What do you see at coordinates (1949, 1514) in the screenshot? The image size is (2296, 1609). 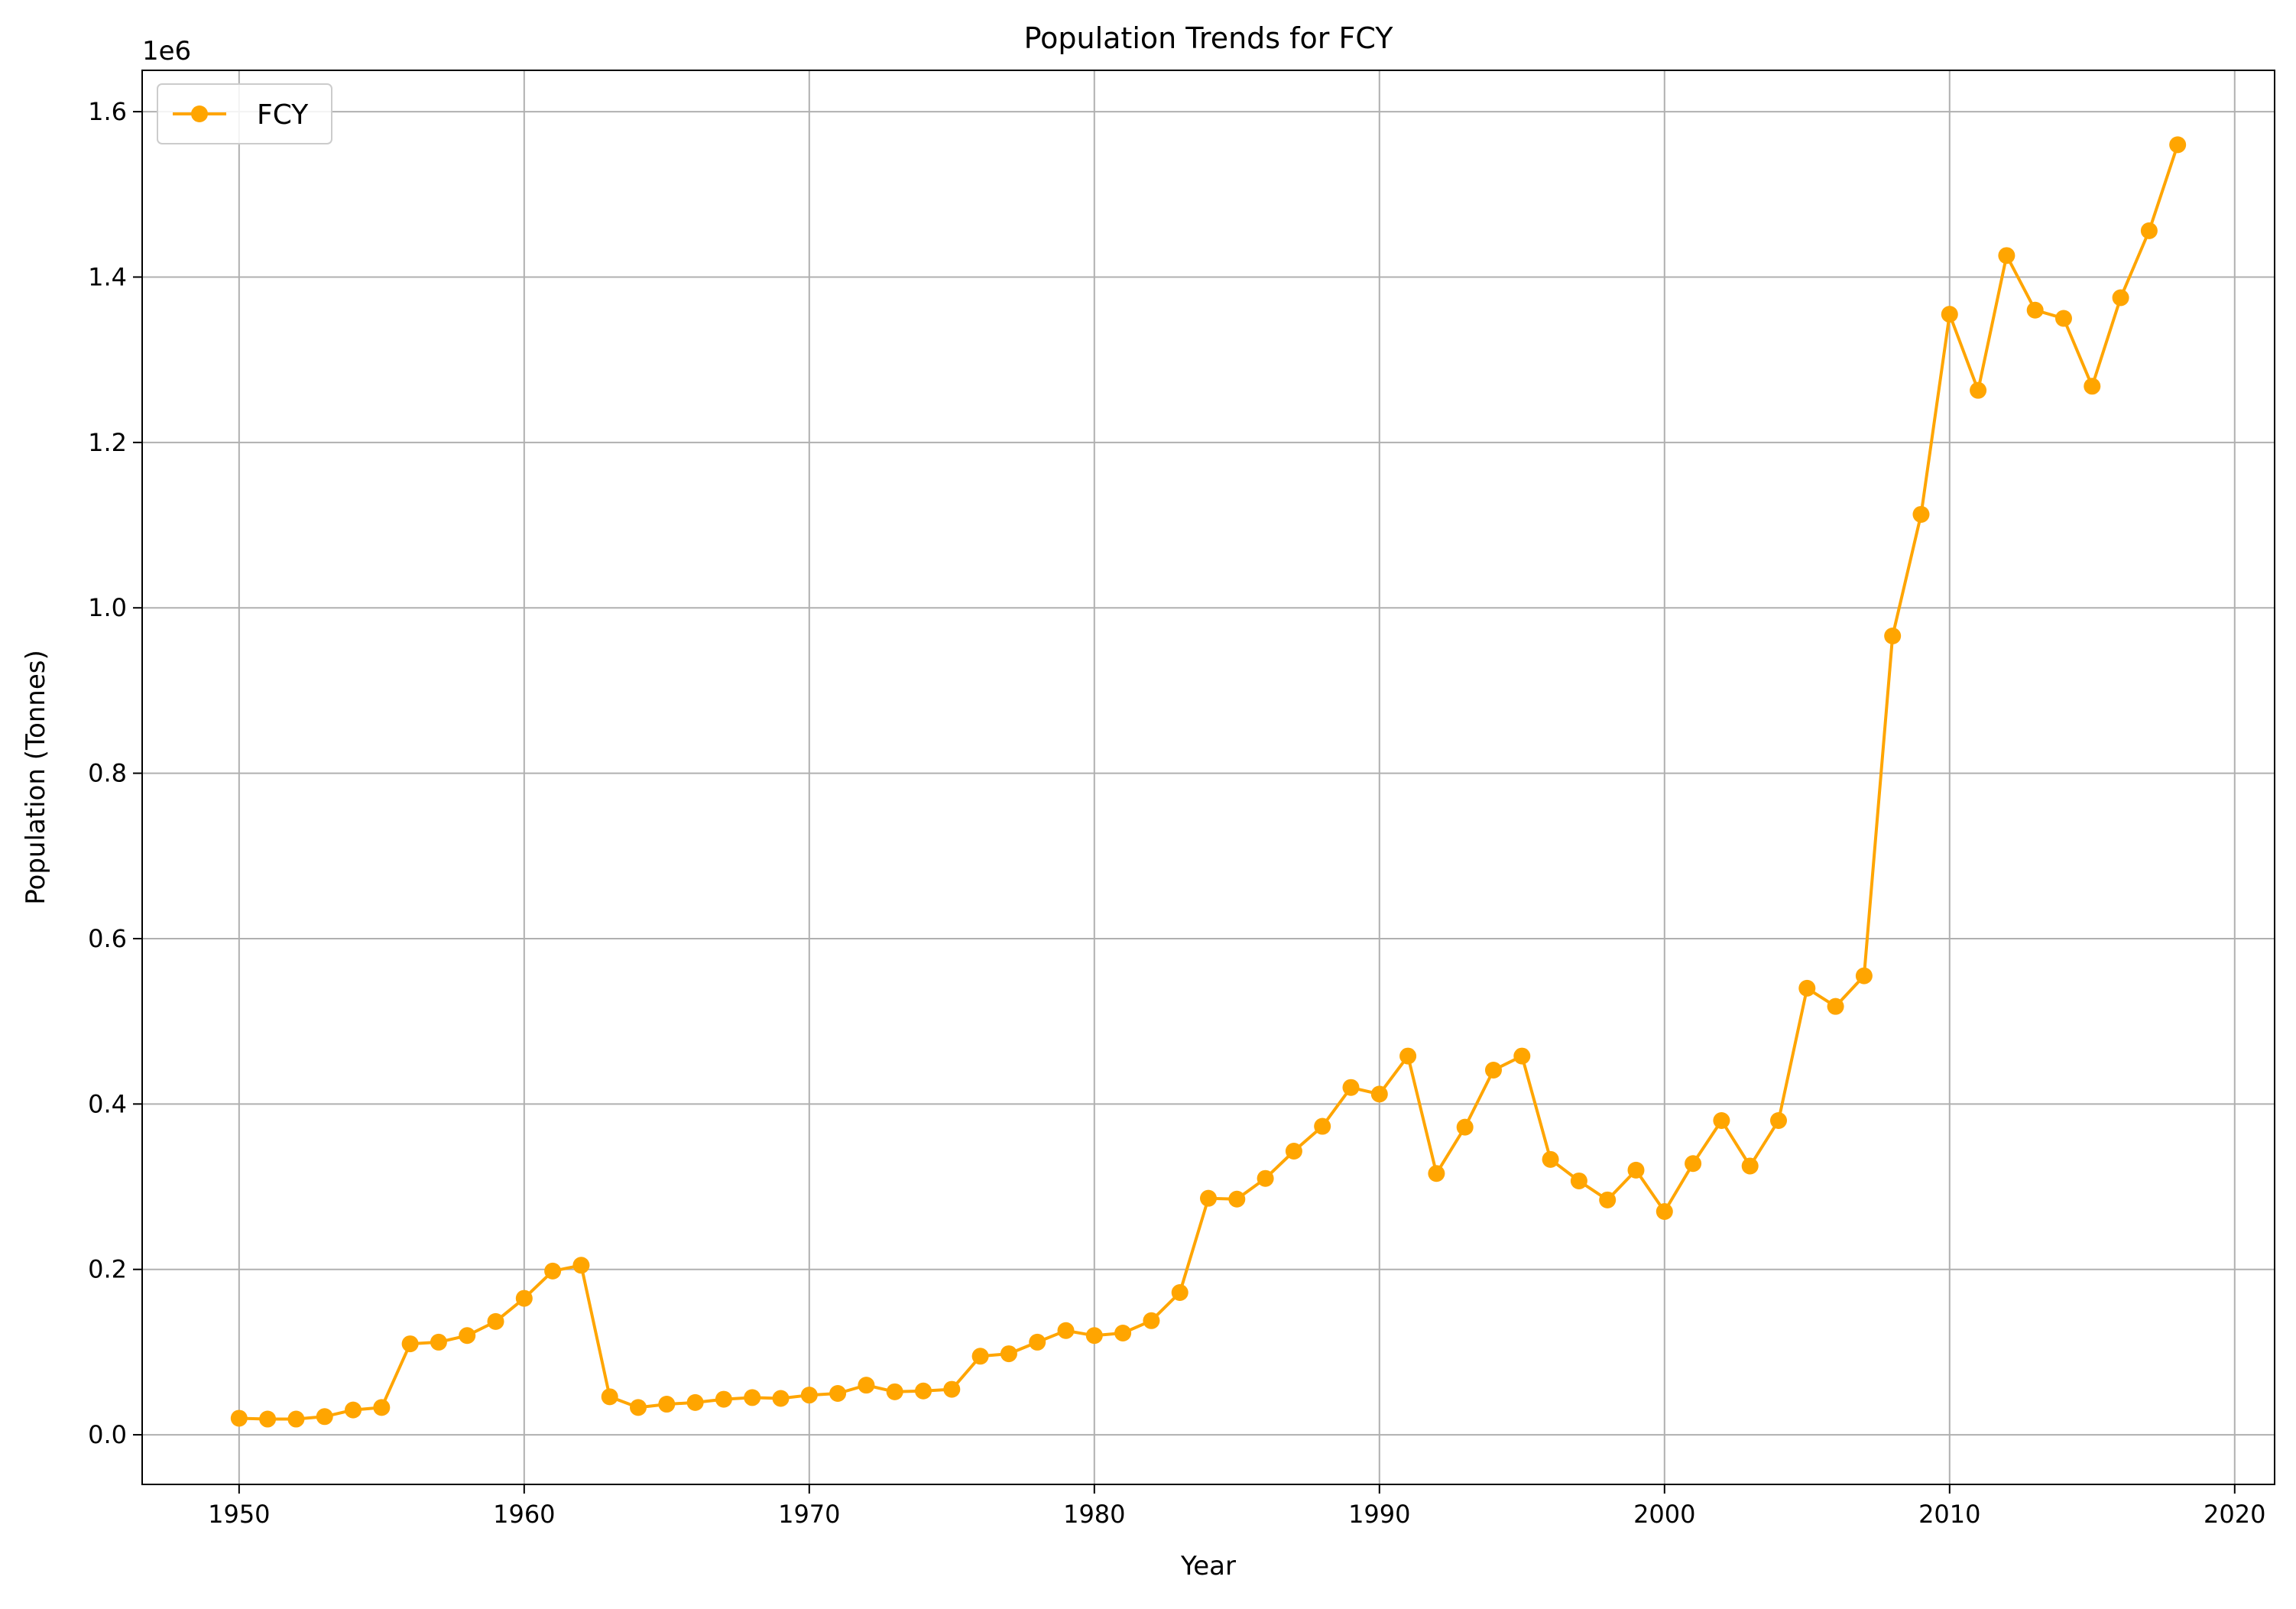 I see `x-tick-label: 2010` at bounding box center [1949, 1514].